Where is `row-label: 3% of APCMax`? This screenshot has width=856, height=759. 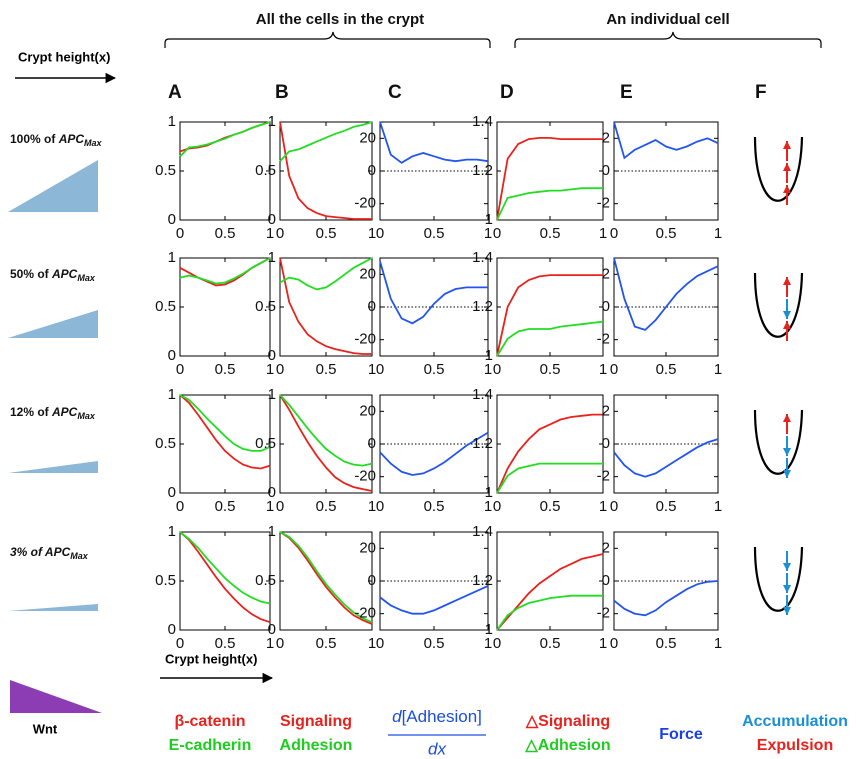 row-label: 3% of APCMax is located at coordinates (49, 553).